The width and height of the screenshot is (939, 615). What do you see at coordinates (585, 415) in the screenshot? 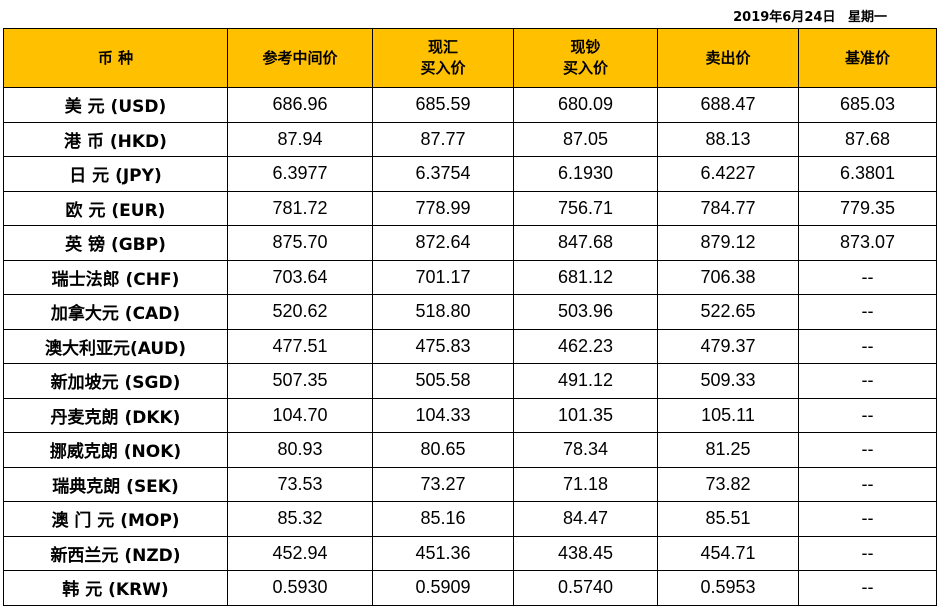
I see `cash-buying-rate-cell: 101.35` at bounding box center [585, 415].